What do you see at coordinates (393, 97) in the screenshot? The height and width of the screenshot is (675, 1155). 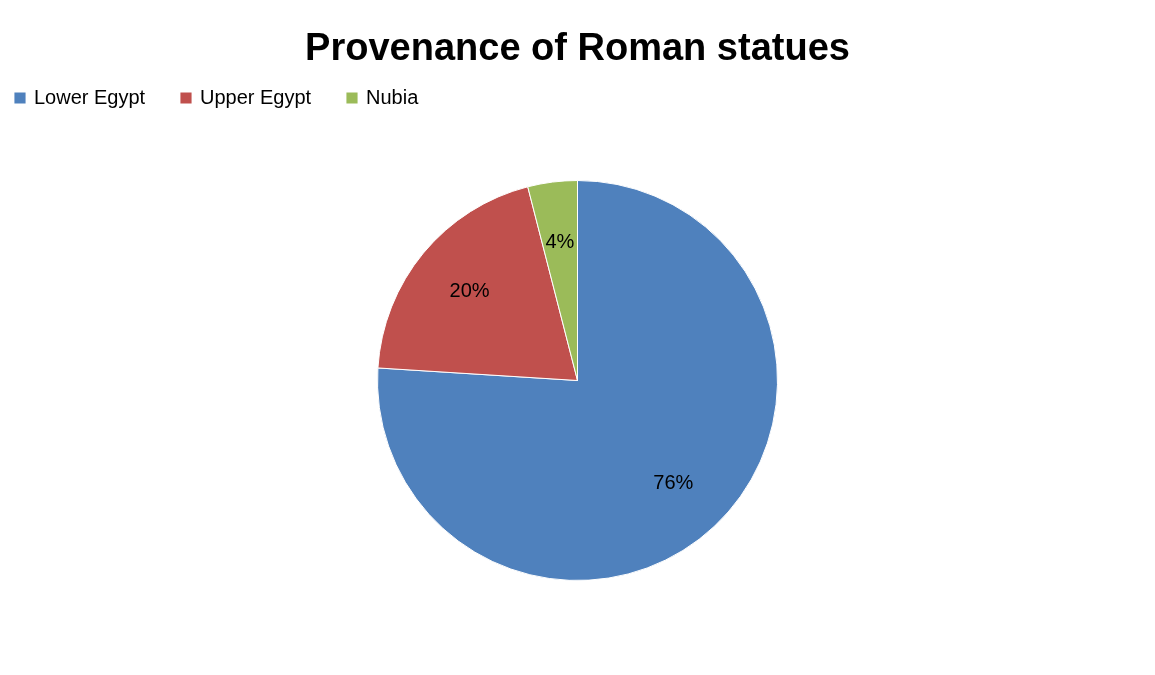 I see `legend-label: Nubia` at bounding box center [393, 97].